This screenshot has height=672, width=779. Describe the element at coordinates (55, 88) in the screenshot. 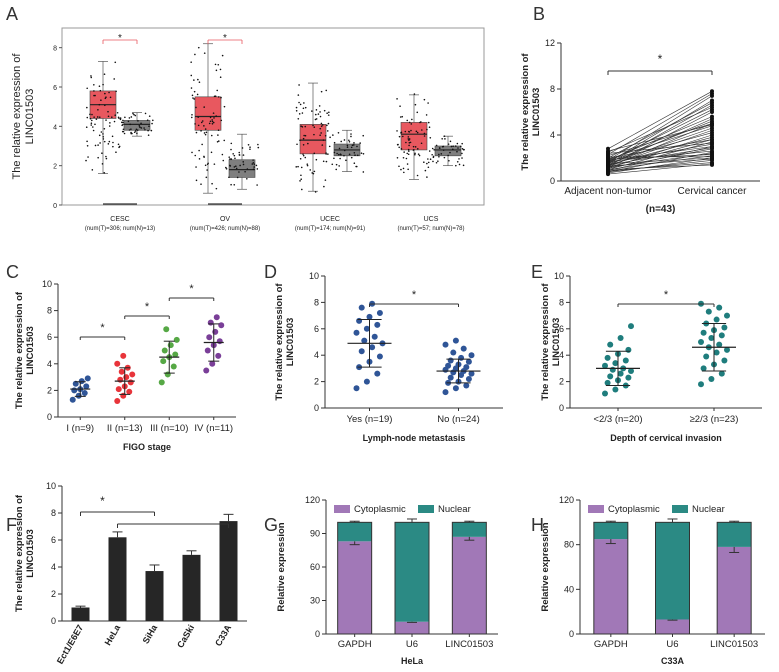

I see `panel-a-y-tick-label: 6` at that location.